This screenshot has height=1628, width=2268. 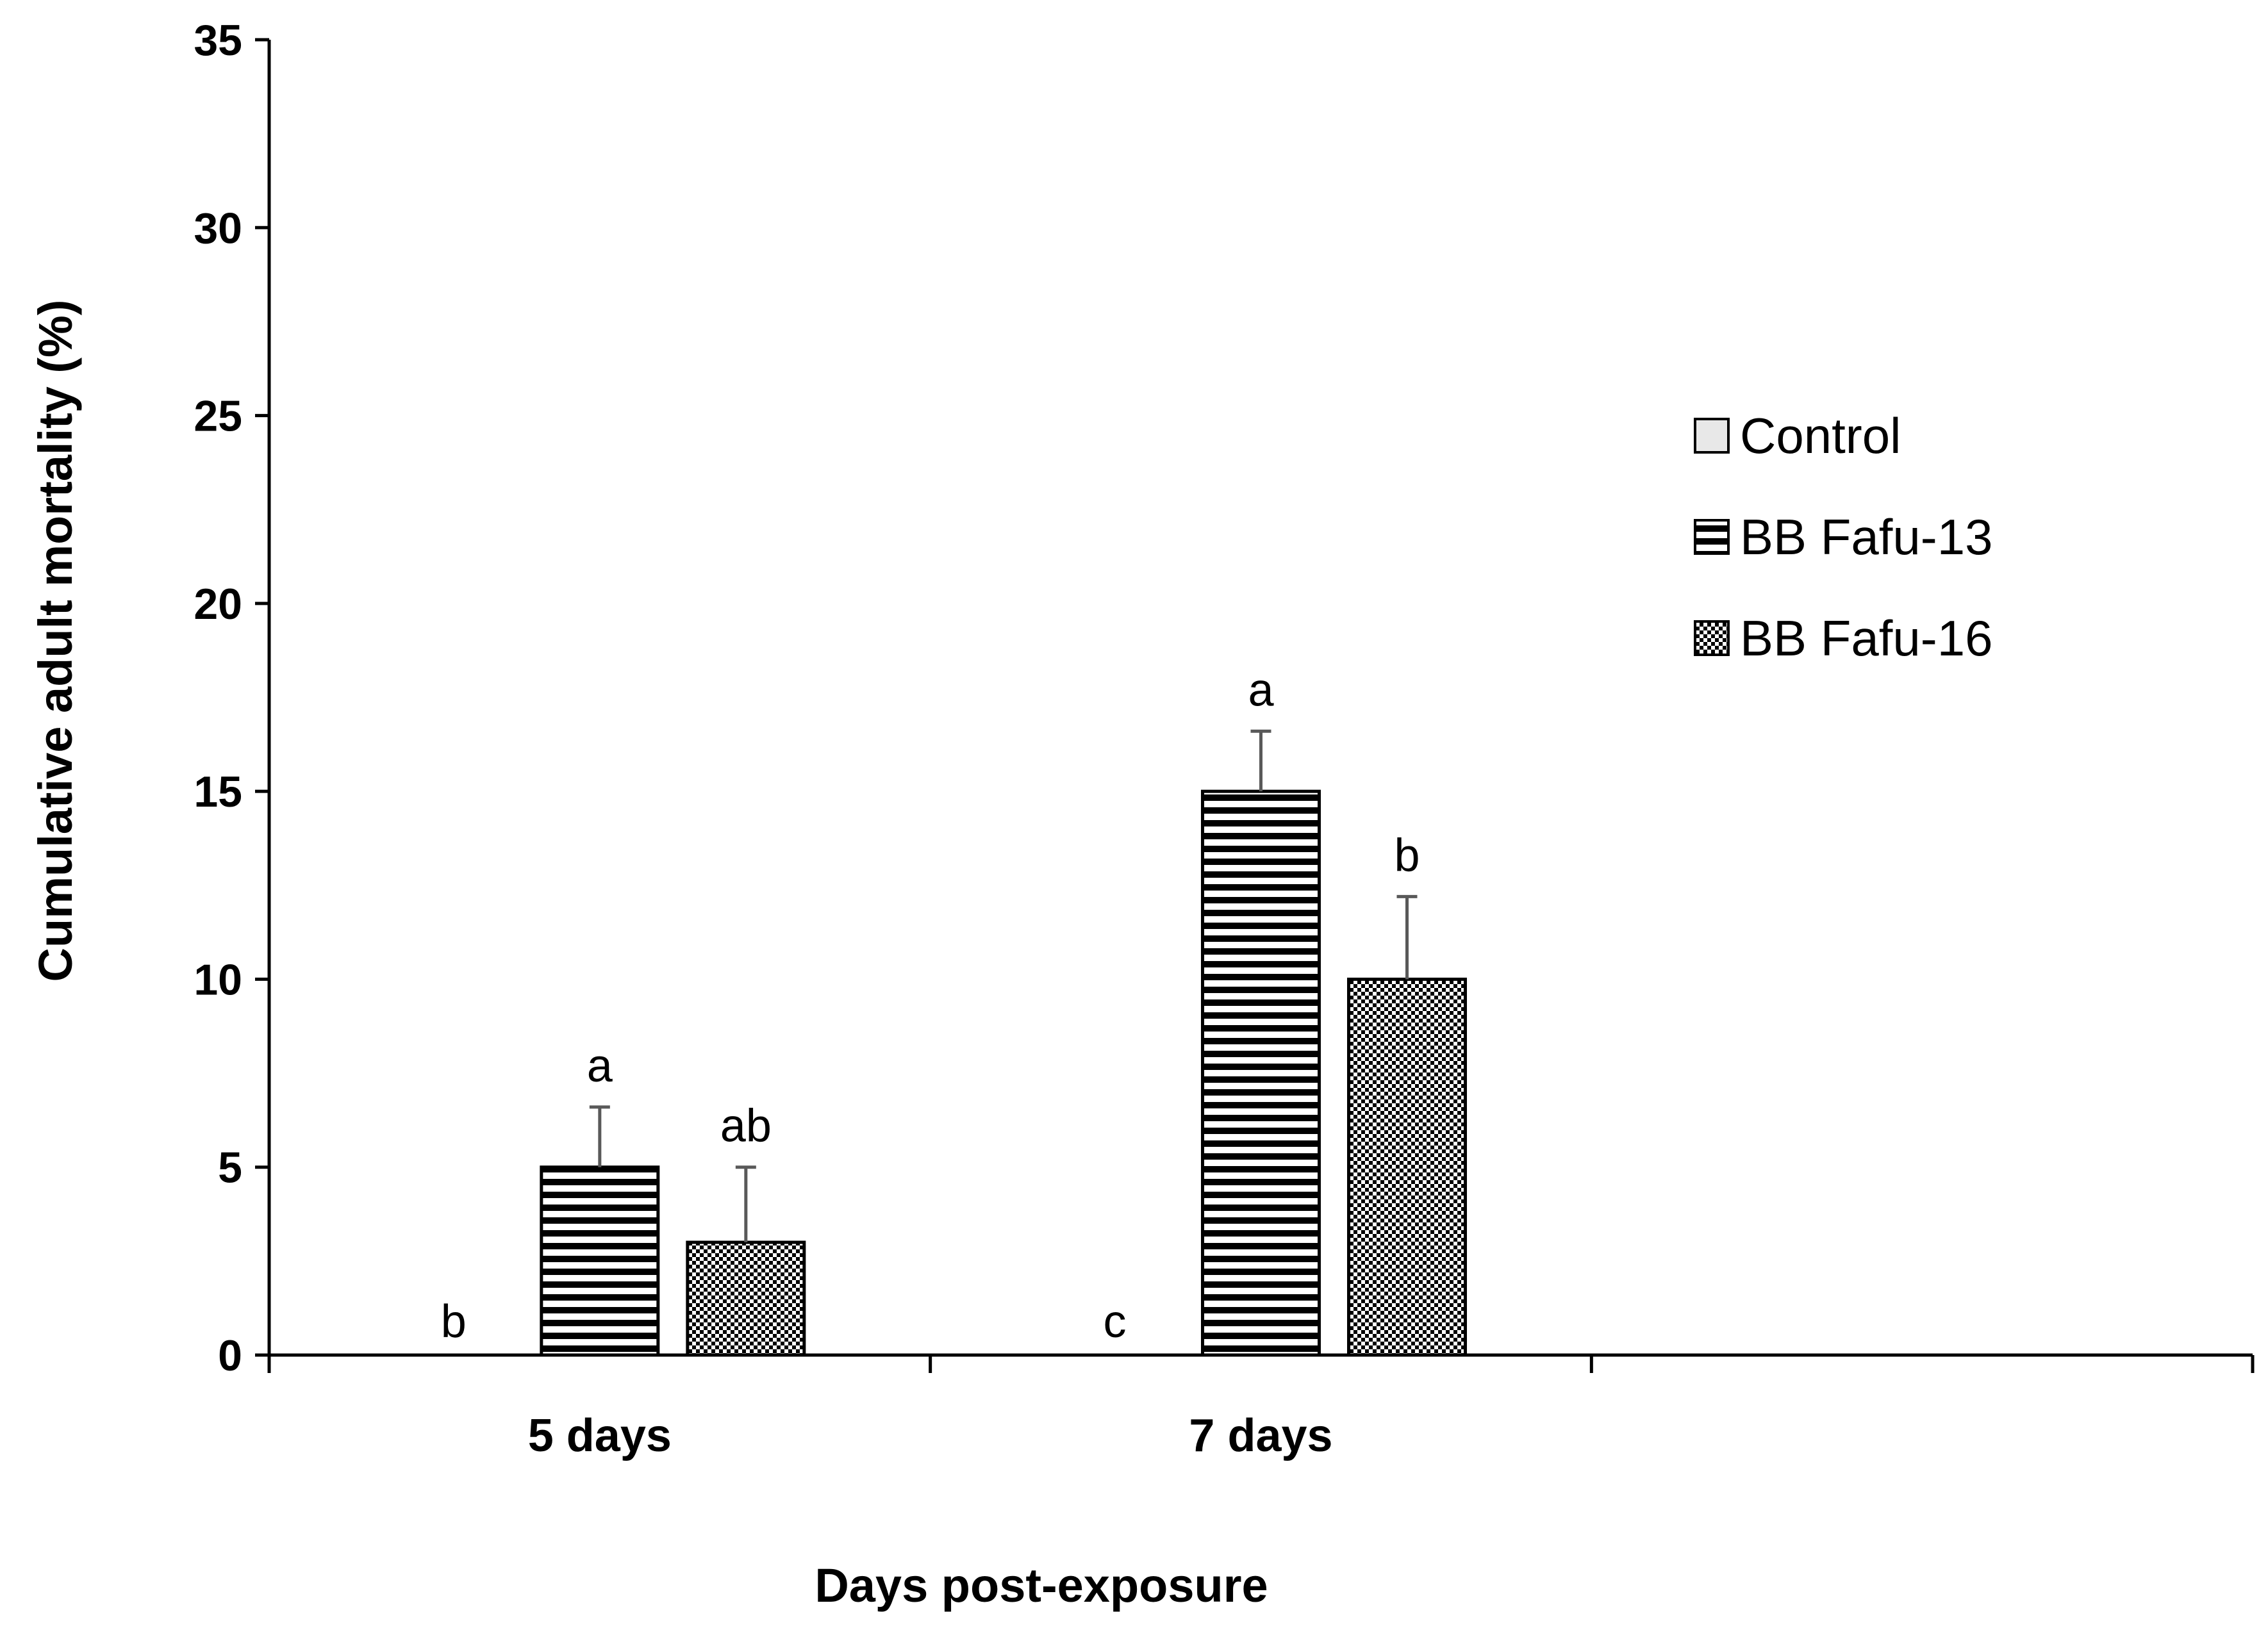 What do you see at coordinates (1821, 435) in the screenshot?
I see `legend-label: Control` at bounding box center [1821, 435].